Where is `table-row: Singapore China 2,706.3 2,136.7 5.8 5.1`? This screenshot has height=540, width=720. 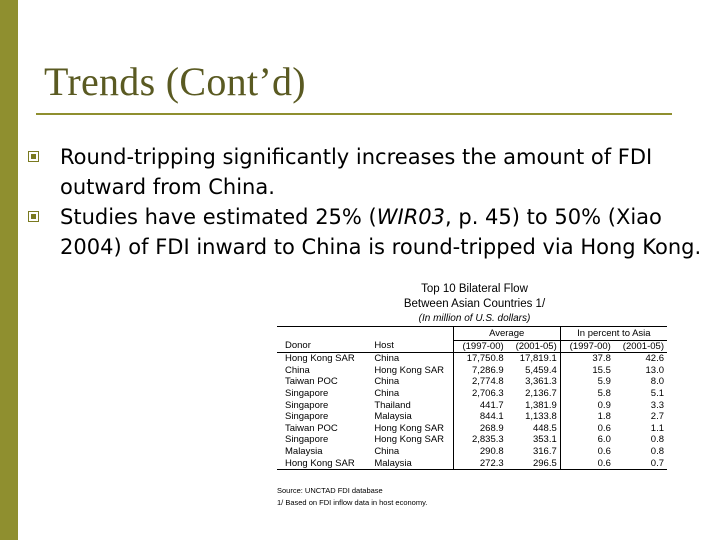 table-row: Singapore China 2,706.3 2,136.7 5.8 5.1 is located at coordinates (472, 393).